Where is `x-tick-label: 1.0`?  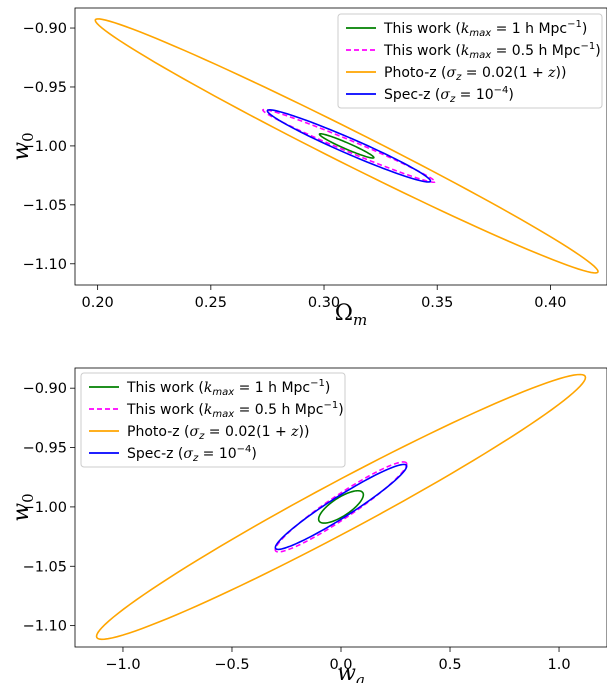 x-tick-label: 1.0 is located at coordinates (559, 665).